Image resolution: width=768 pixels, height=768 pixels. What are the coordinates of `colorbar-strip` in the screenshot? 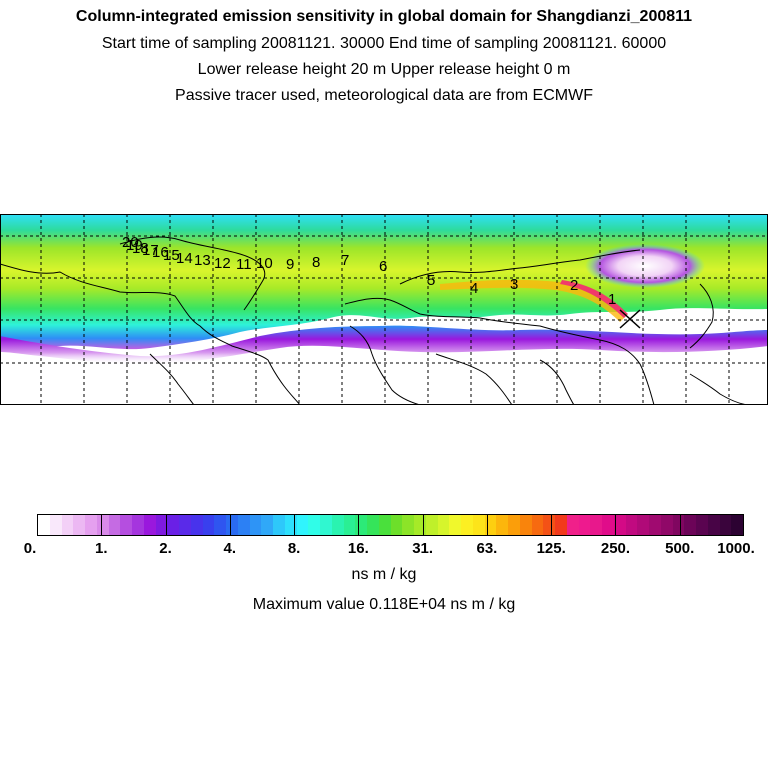 It's located at (390, 525).